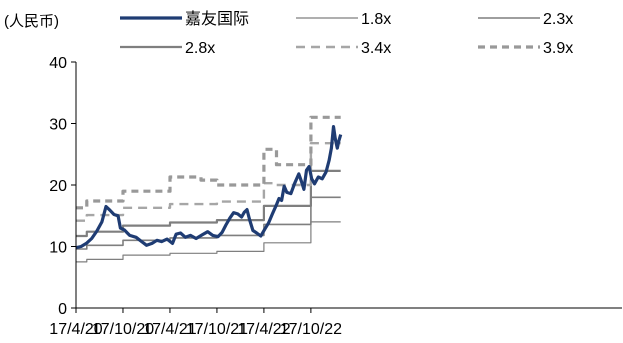 The image size is (623, 343). What do you see at coordinates (58, 248) in the screenshot?
I see `y-tick-label: 10` at bounding box center [58, 248].